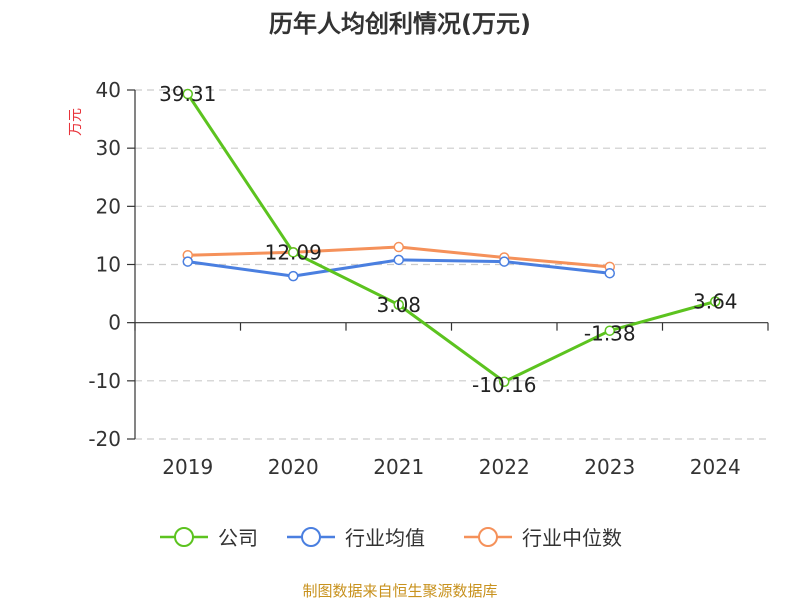  I want to click on legend-label: 行业中位数, so click(572, 538).